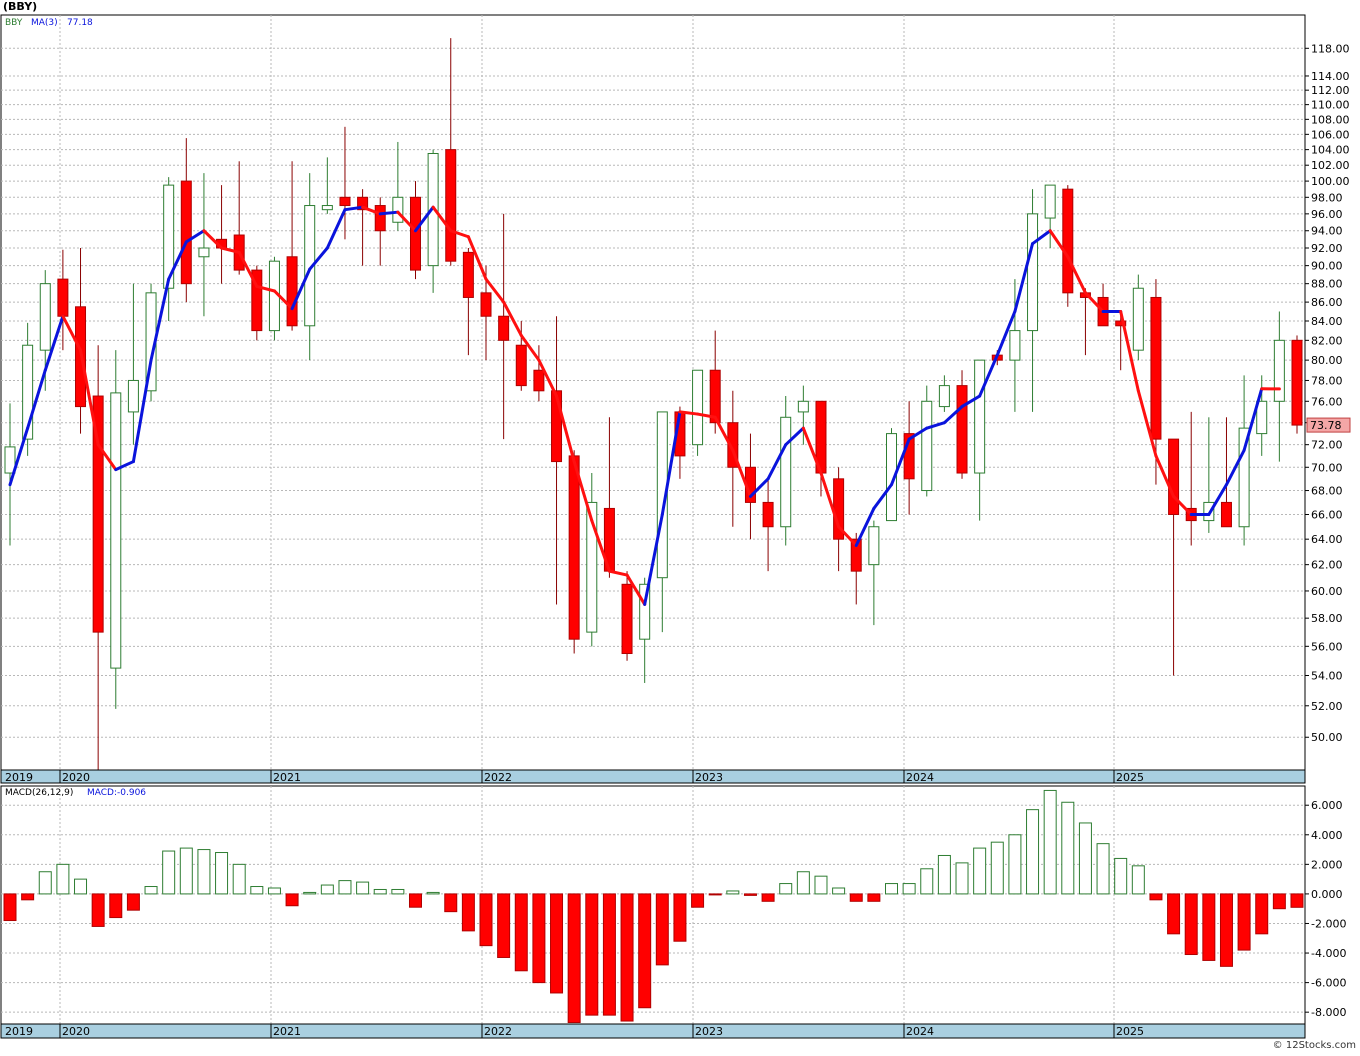 The width and height of the screenshot is (1360, 1056). I want to click on macd-year-label: 2020, so click(76, 1031).